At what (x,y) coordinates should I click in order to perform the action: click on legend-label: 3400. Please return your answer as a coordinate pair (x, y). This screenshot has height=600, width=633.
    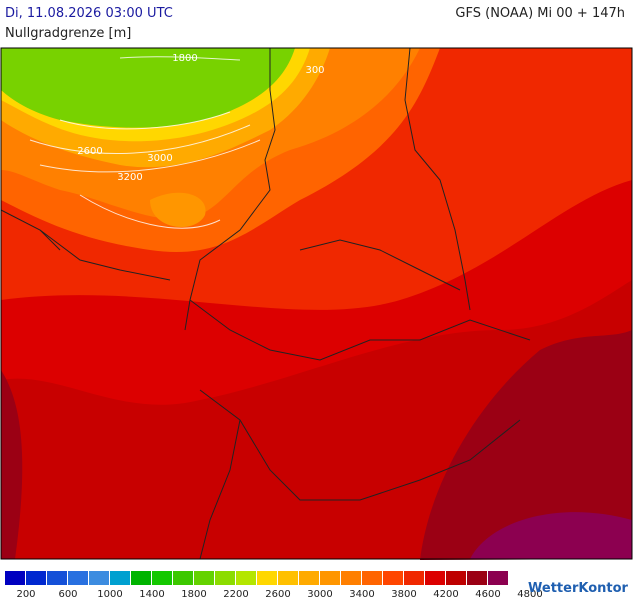
    Looking at the image, I should click on (361, 594).